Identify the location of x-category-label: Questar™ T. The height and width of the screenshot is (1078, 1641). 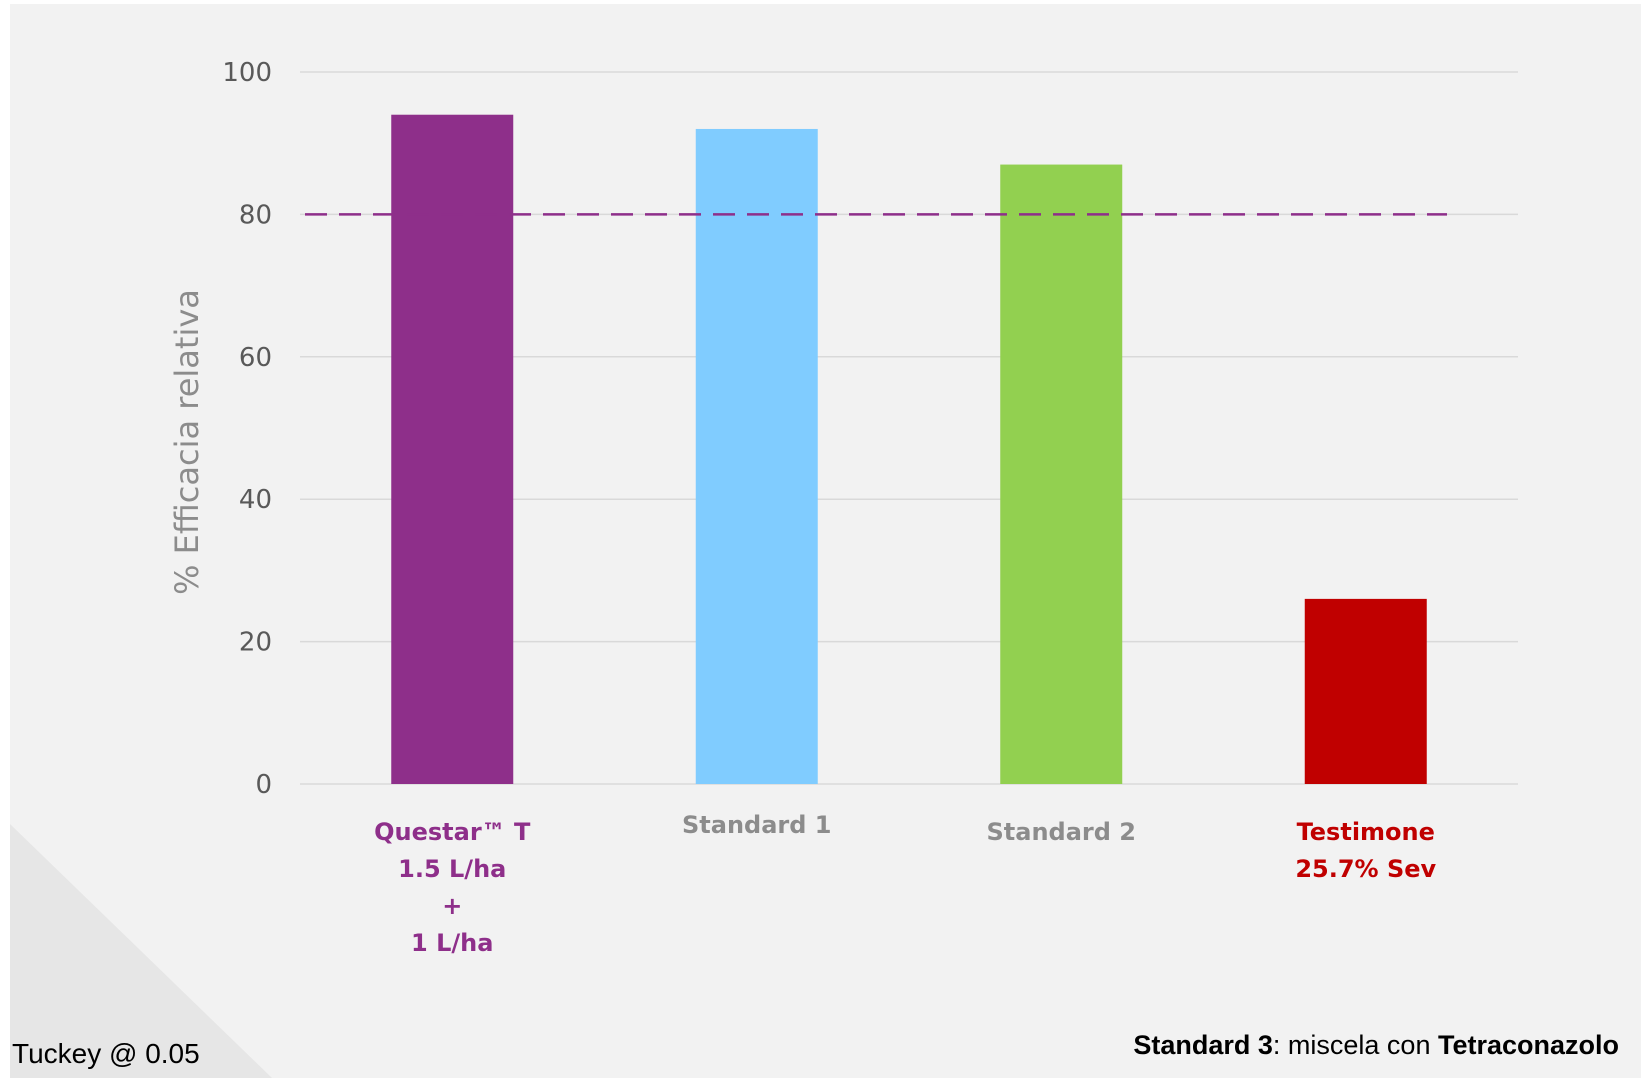
(452, 832).